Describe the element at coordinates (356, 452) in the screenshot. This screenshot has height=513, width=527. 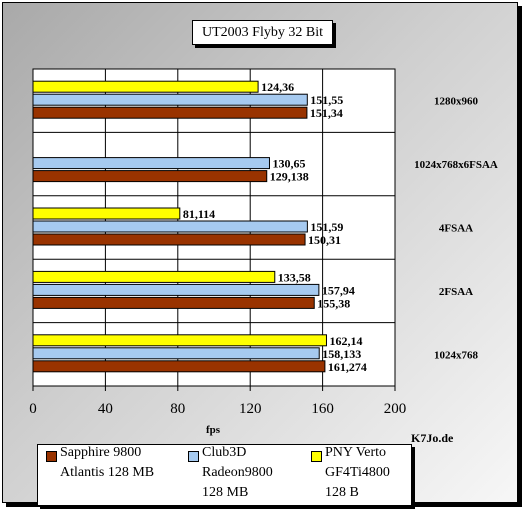
I see `legend-label: PNY Verto` at that location.